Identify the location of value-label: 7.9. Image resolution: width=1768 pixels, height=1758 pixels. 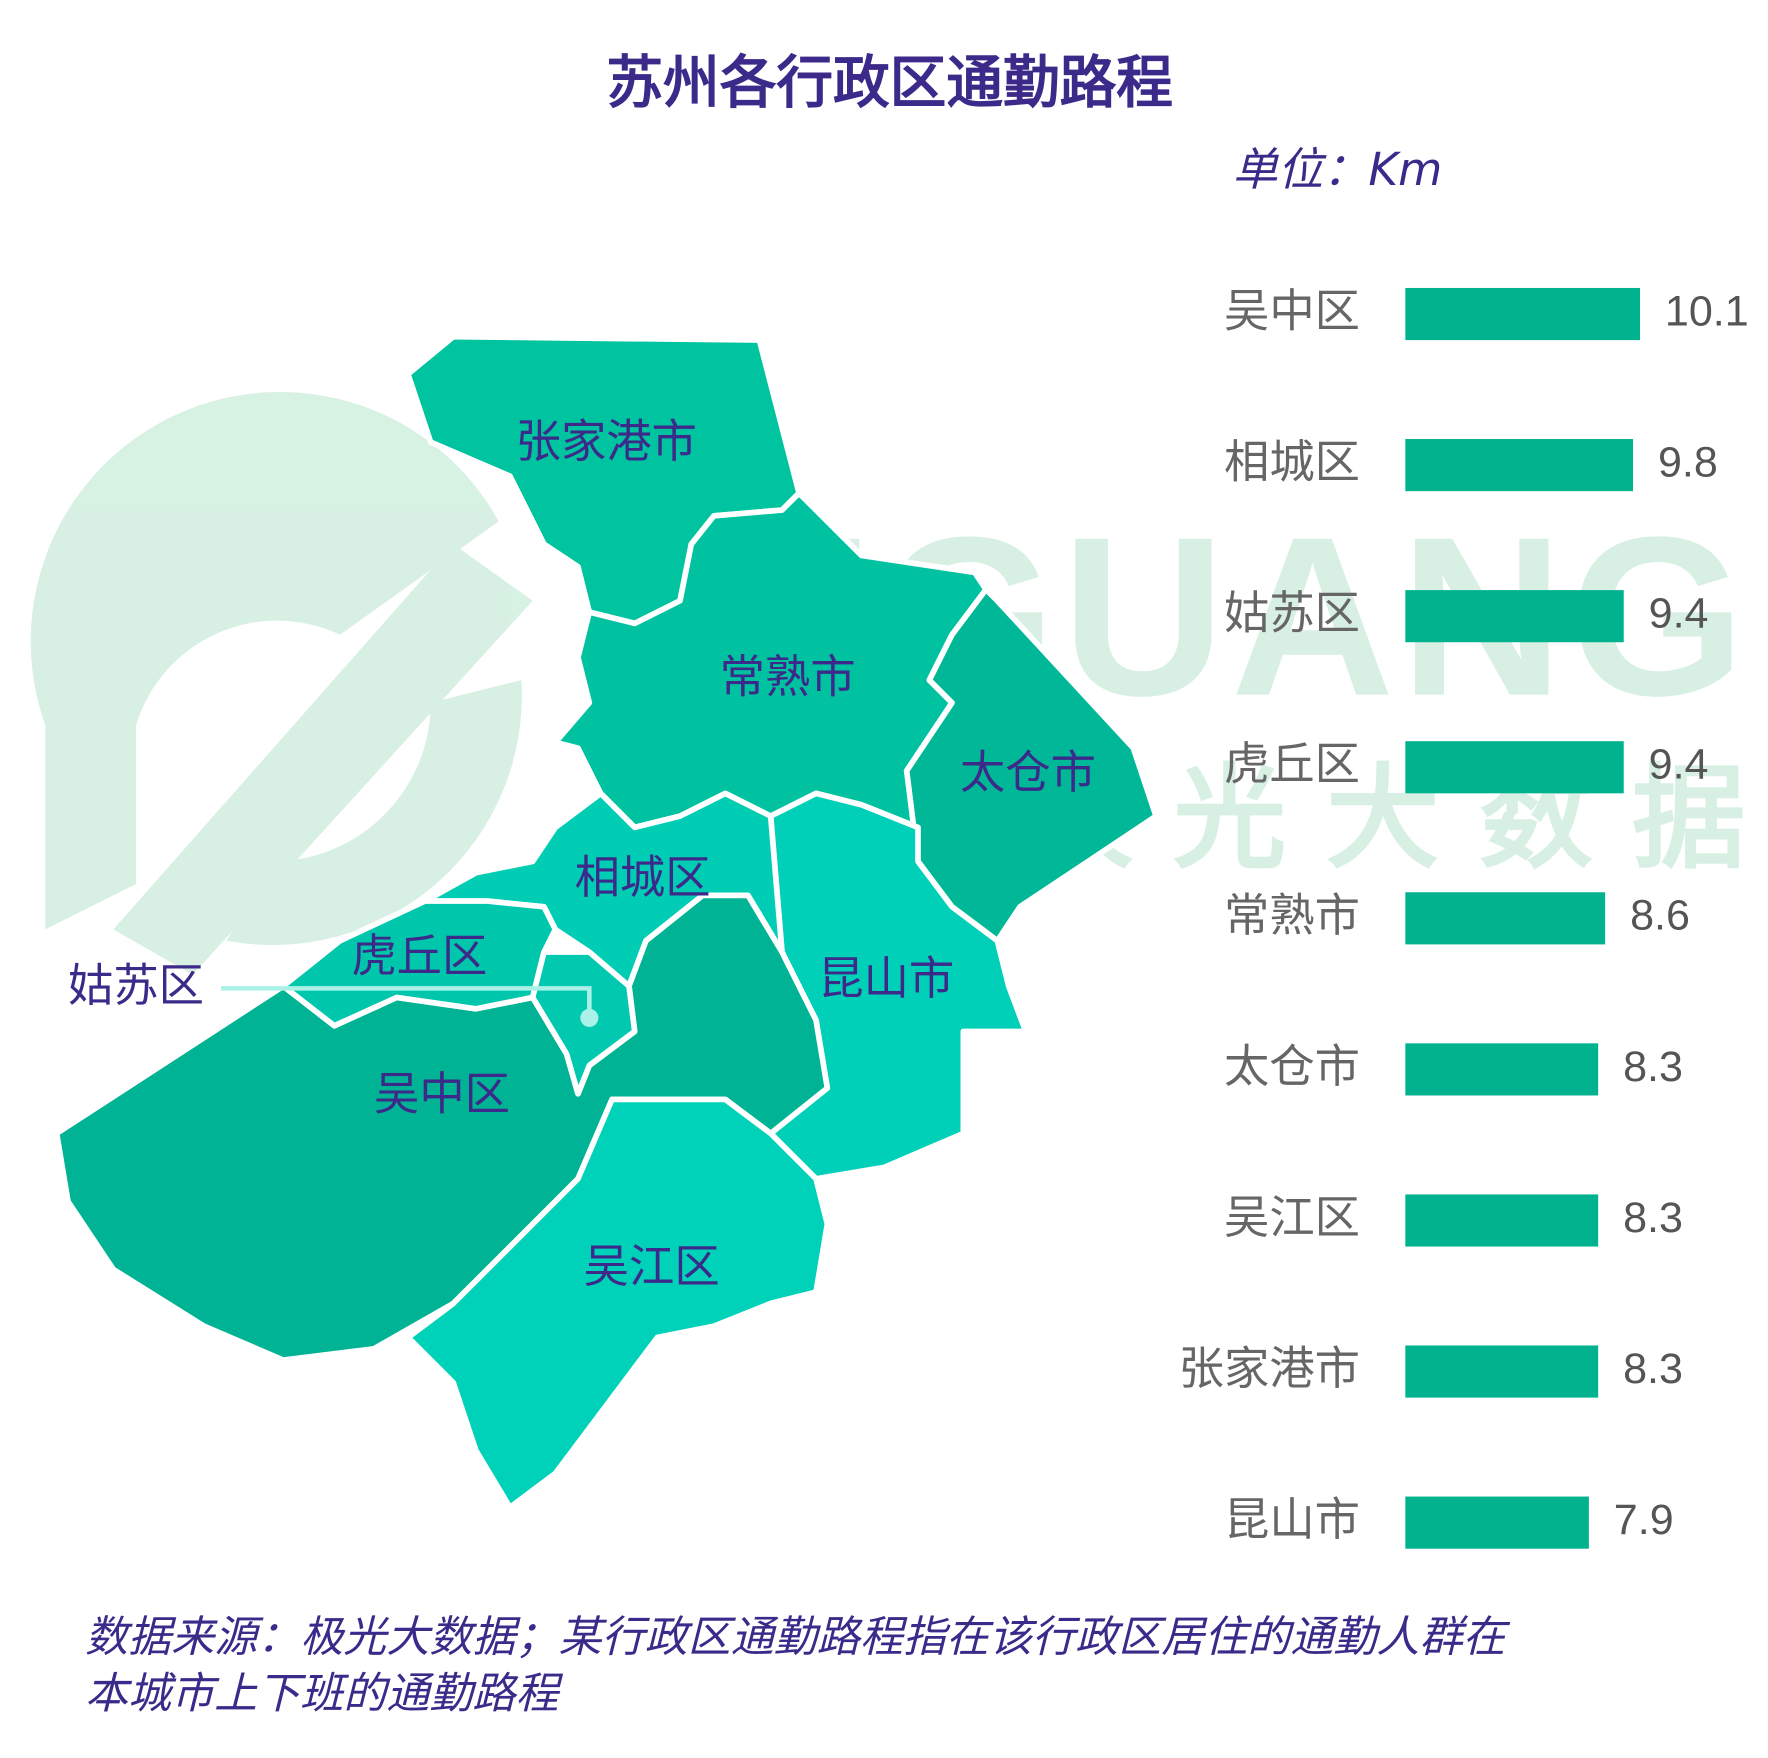
(1644, 1520).